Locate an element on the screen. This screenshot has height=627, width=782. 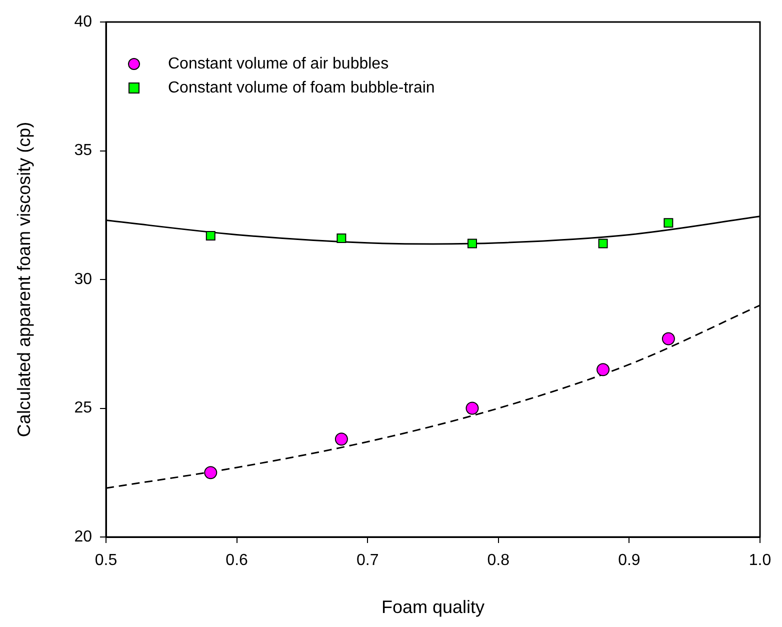
x-tick-label: 1.0 is located at coordinates (760, 561).